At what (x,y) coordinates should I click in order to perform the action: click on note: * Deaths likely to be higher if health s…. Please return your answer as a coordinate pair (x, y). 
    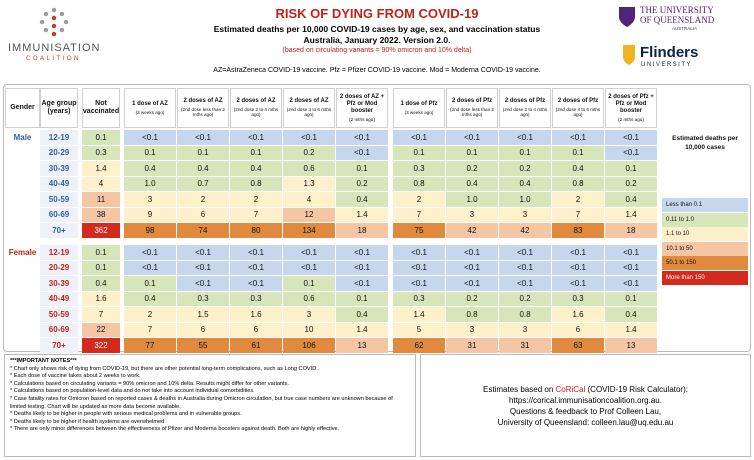
    Looking at the image, I should click on (88, 421).